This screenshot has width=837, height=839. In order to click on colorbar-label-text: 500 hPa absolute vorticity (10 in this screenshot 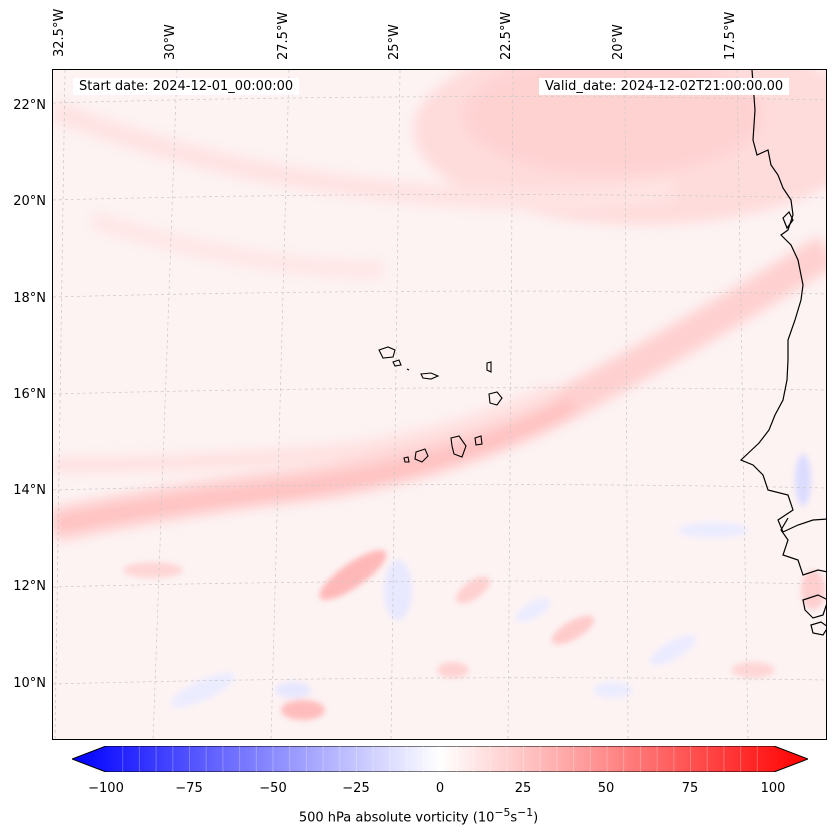, I will do `click(396, 818)`.